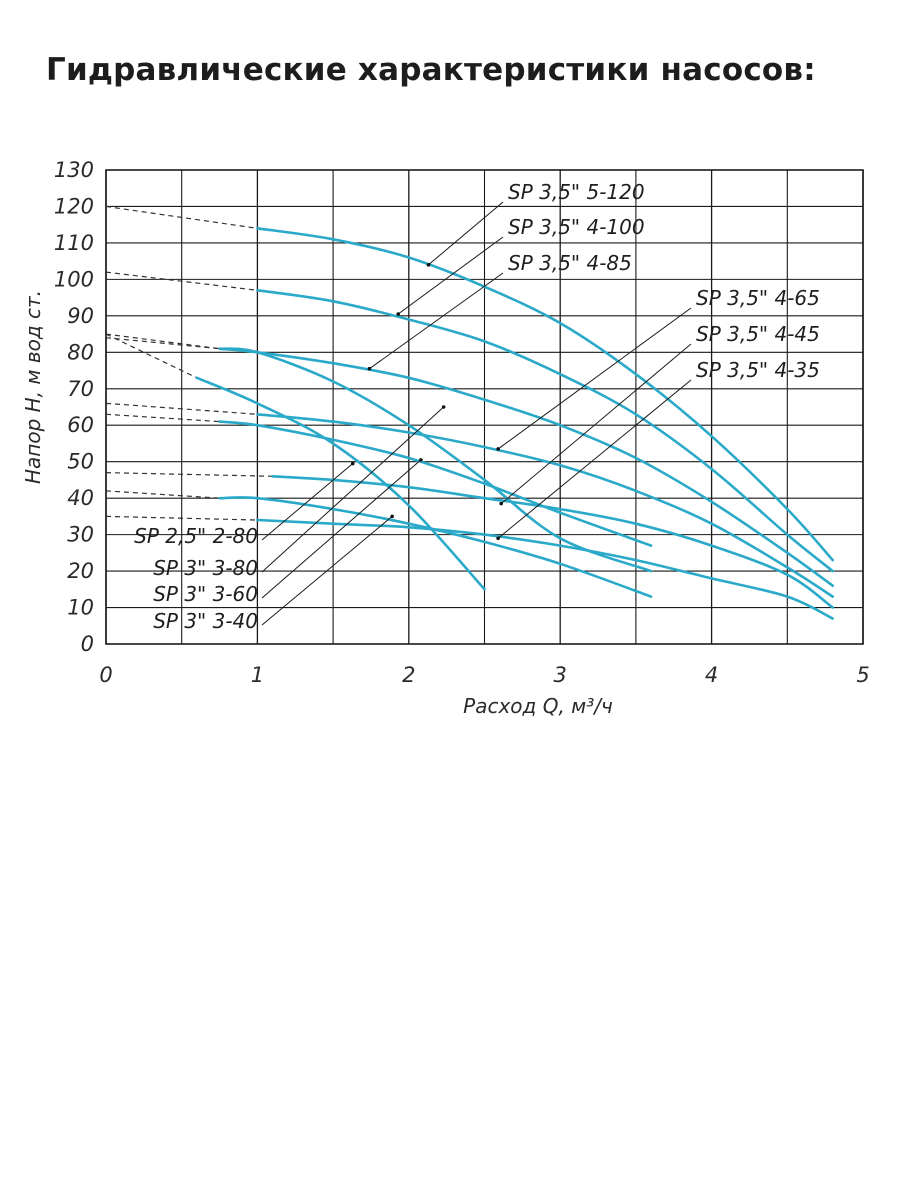 This screenshot has width=900, height=1200. What do you see at coordinates (196, 536) in the screenshot?
I see `series-label-sp-2-5-2-80: SP 2,5" 2-80` at bounding box center [196, 536].